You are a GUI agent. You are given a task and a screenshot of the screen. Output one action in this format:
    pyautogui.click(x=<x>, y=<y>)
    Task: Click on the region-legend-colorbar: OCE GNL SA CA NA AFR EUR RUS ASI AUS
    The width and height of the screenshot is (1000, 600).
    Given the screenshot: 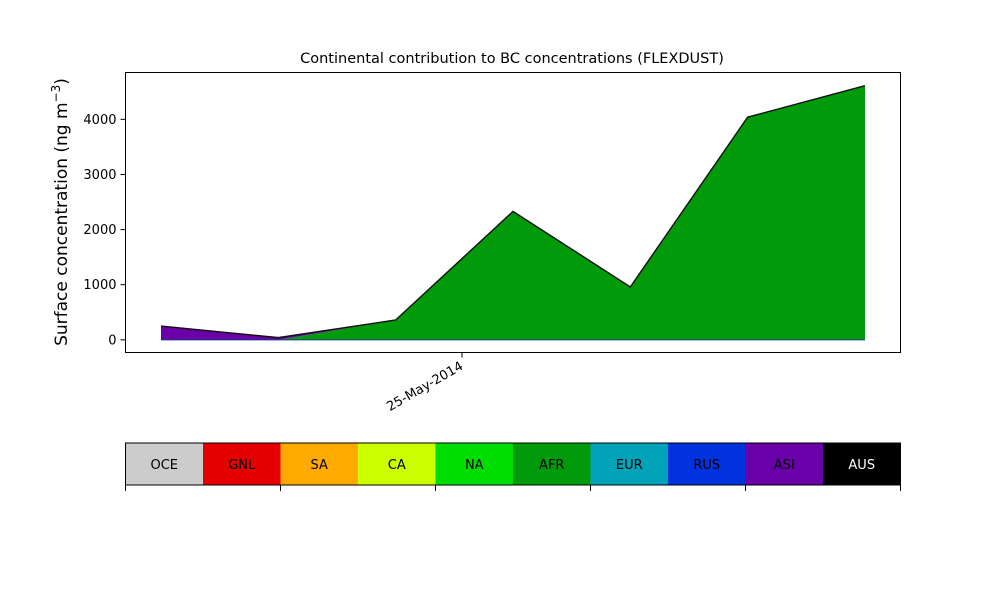 What is the action you would take?
    pyautogui.click(x=513, y=466)
    